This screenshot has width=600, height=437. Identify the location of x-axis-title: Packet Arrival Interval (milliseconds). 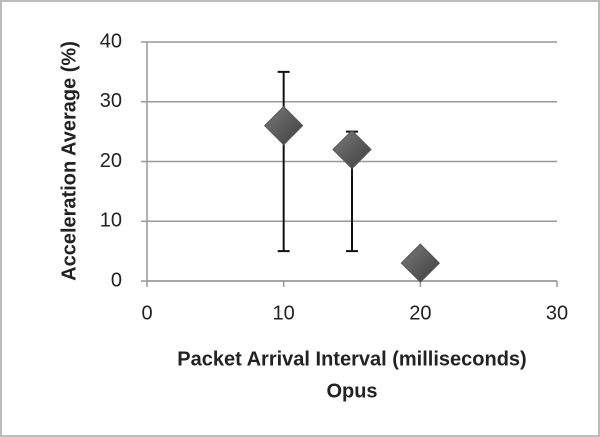
(351, 359).